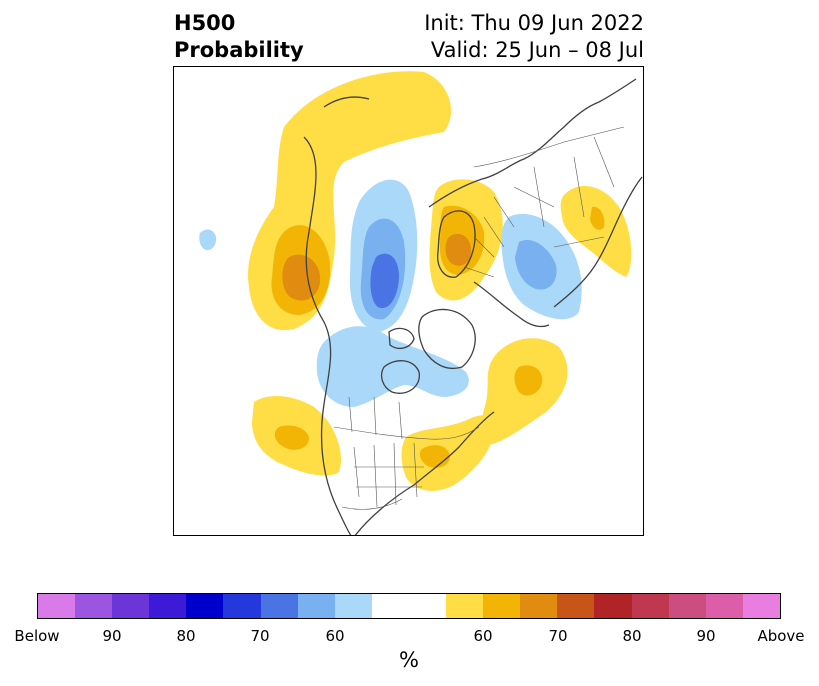 The image size is (819, 686). Describe the element at coordinates (372, 504) in the screenshot. I see `border-us-mexico` at that location.